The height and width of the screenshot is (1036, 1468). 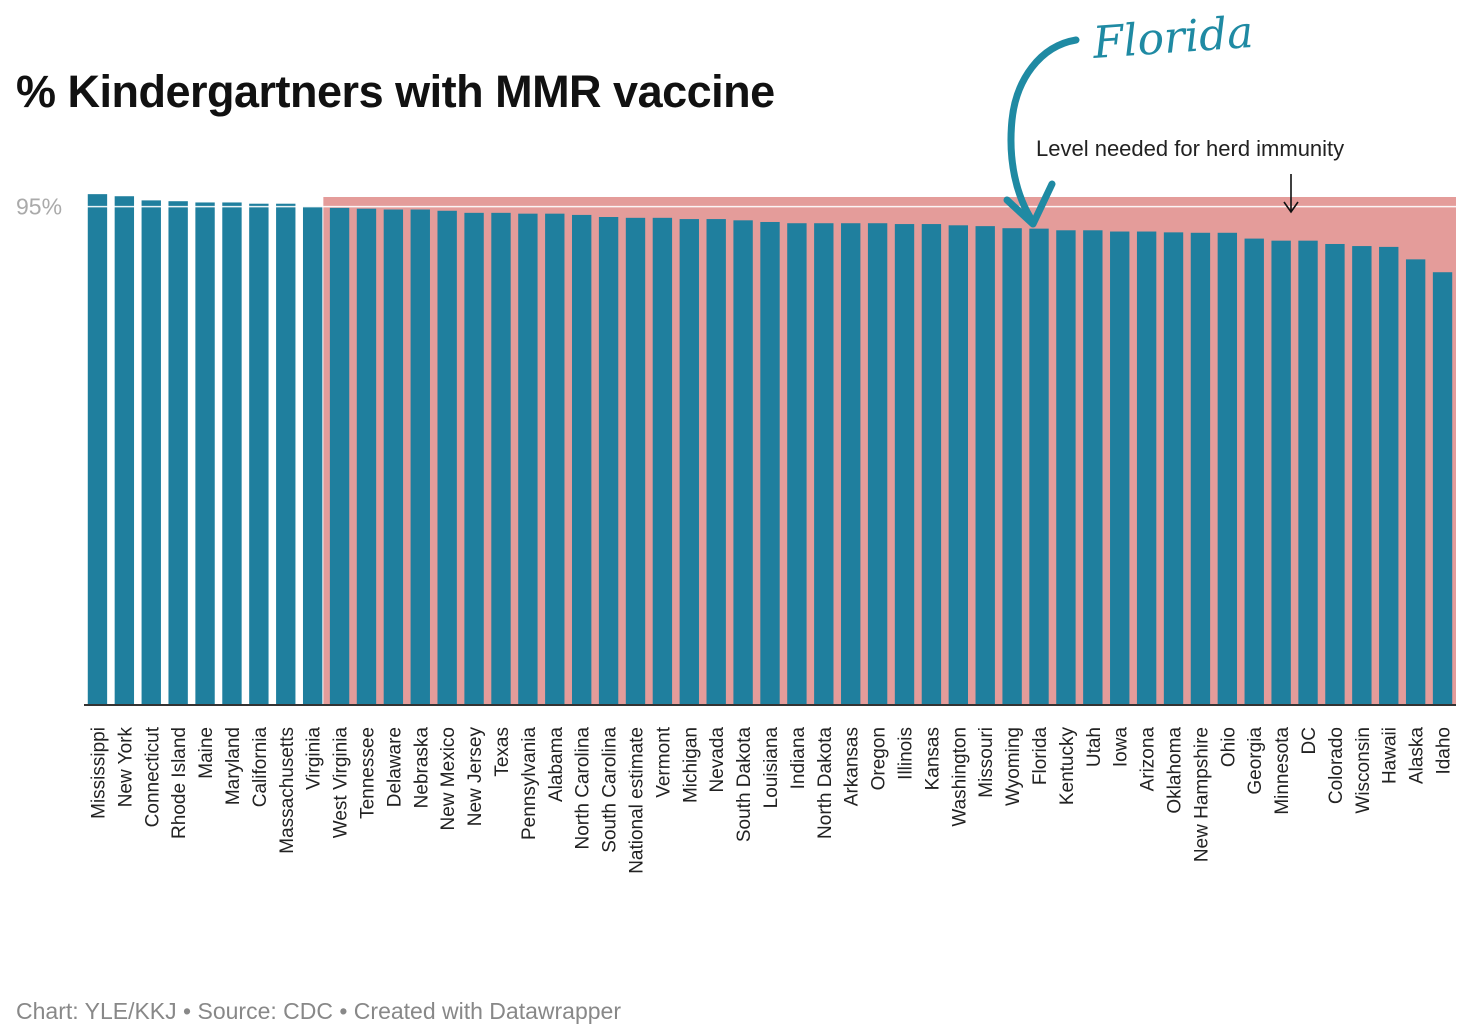 What do you see at coordinates (636, 800) in the screenshot?
I see `x-tick-label-national-estimate: National estimate` at bounding box center [636, 800].